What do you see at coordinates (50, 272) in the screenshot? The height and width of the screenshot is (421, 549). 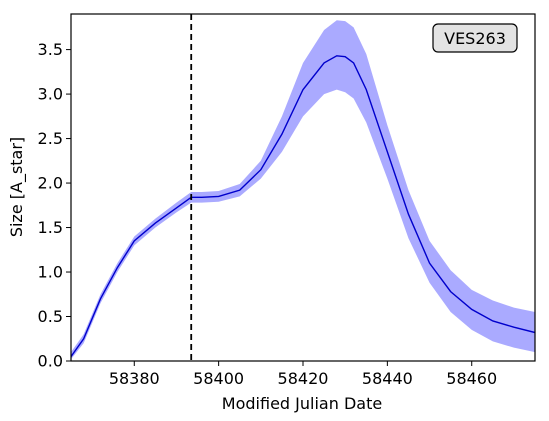 I see `y-tick-label: 1.0` at bounding box center [50, 272].